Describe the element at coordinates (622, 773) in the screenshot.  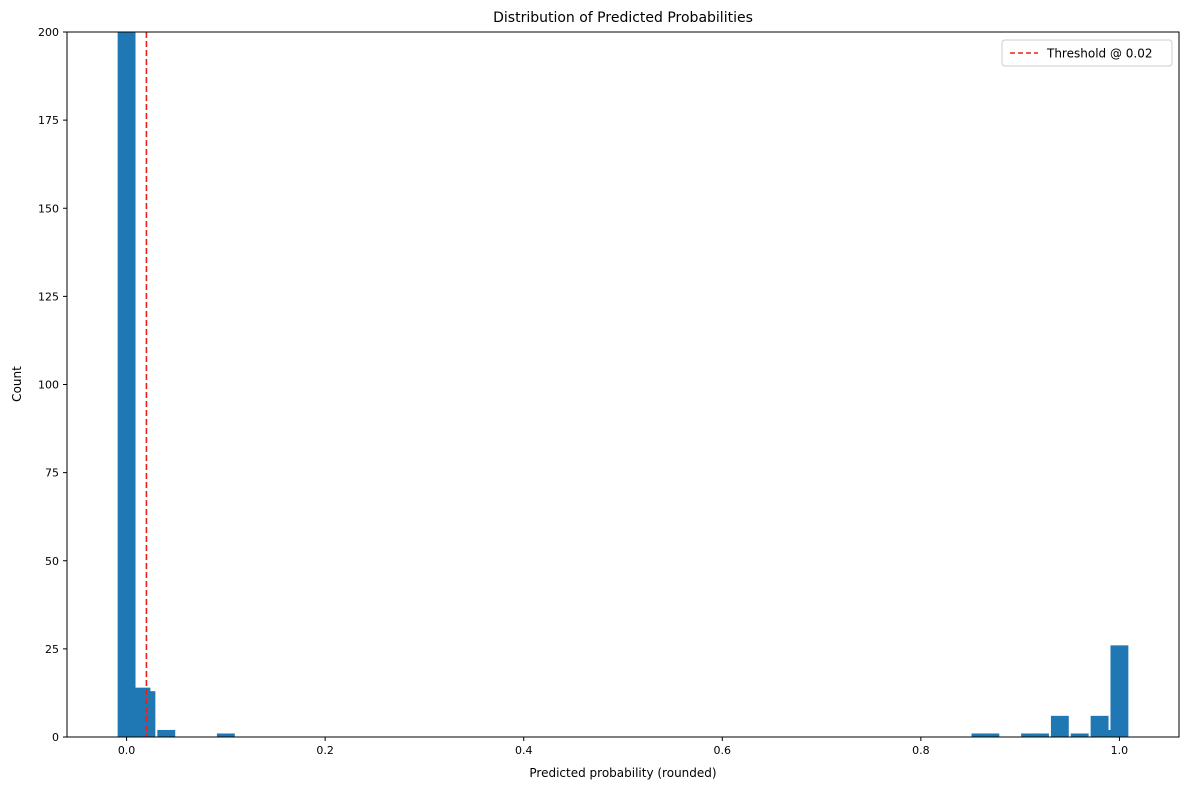
I see `x-axis-label: Predicted probability (rounded)` at that location.